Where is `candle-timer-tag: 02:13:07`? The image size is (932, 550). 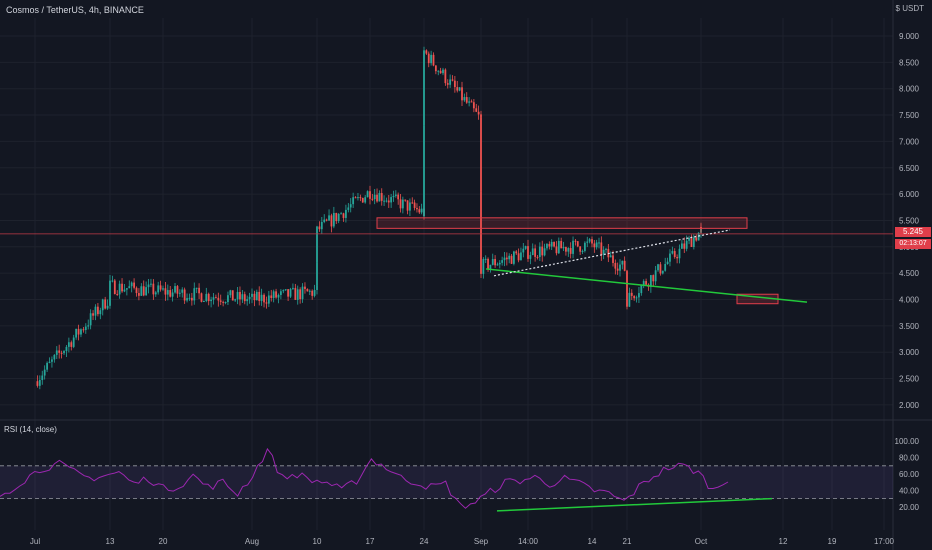 candle-timer-tag: 02:13:07 is located at coordinates (913, 244).